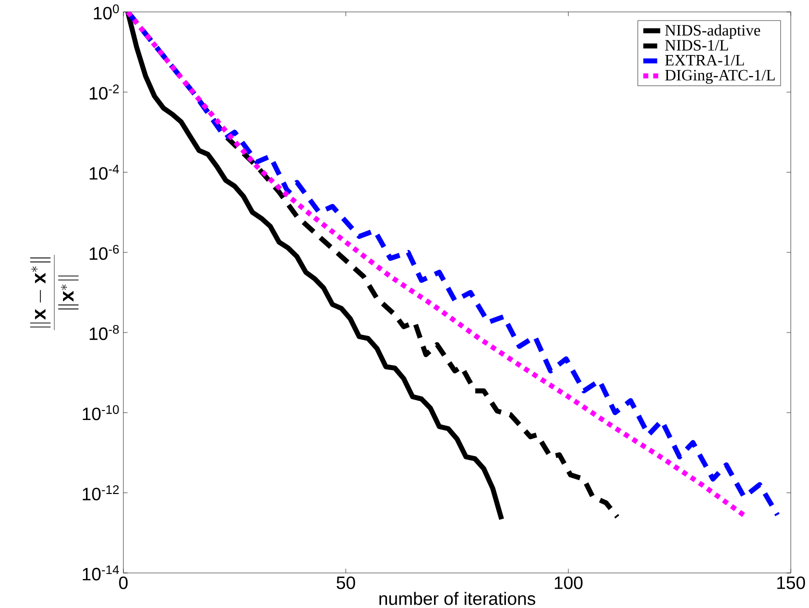  What do you see at coordinates (791, 582) in the screenshot?
I see `x-tick-label: 150` at bounding box center [791, 582].